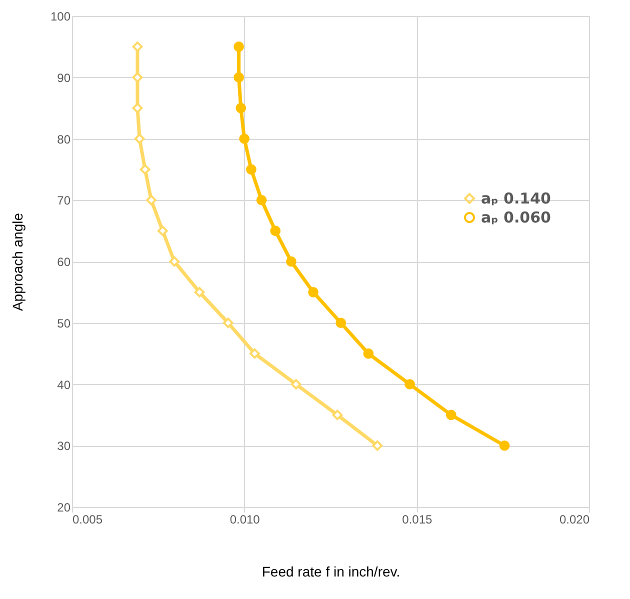  I want to click on legend-label: aₚ 0.140, so click(516, 199).